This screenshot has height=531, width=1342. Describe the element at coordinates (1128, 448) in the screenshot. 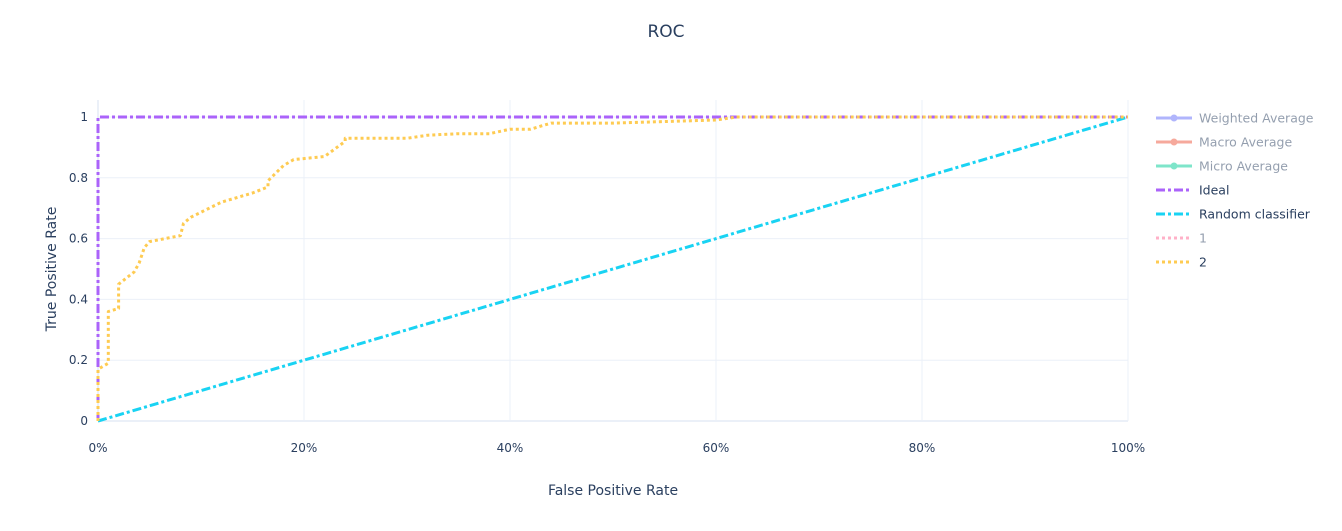

I see `x-tick-label: 100%` at that location.